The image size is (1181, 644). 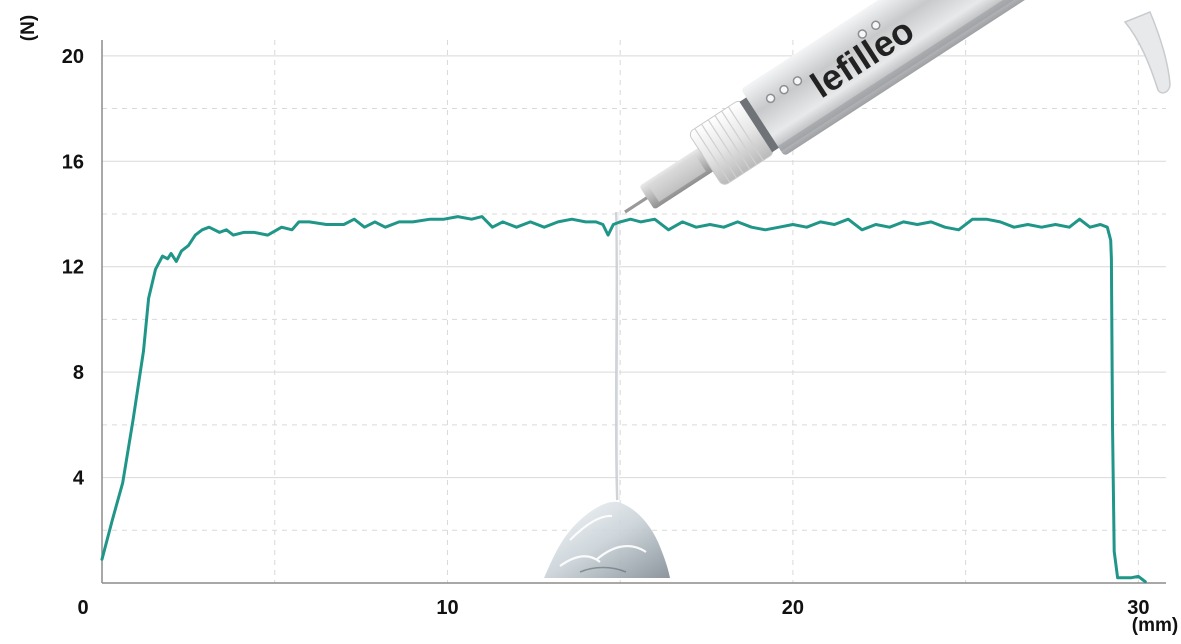 I want to click on x-tick-label: 20, so click(x=793, y=608).